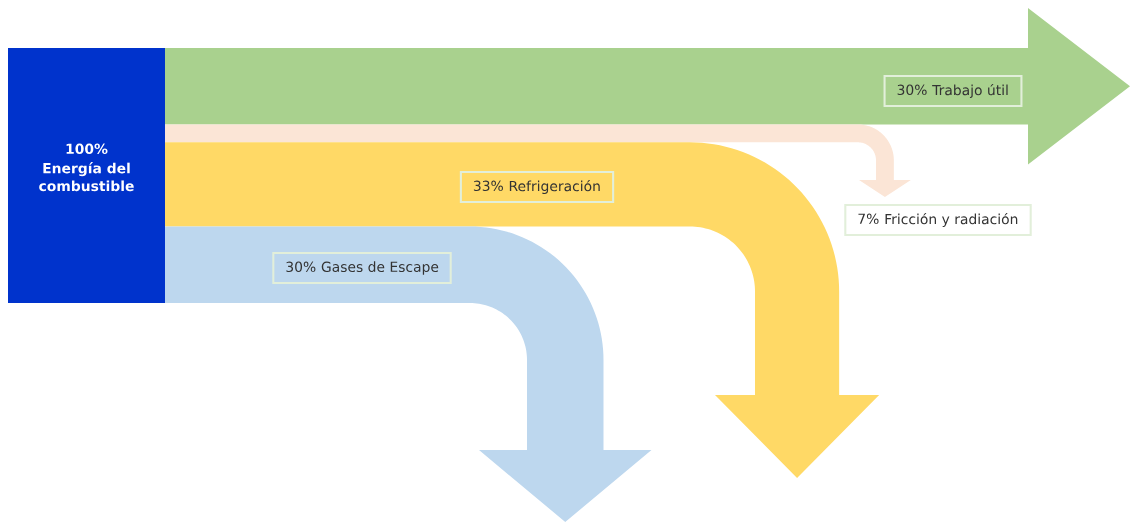 This screenshot has width=1133, height=525. What do you see at coordinates (488, 186) in the screenshot?
I see `data-label: 33%` at bounding box center [488, 186].